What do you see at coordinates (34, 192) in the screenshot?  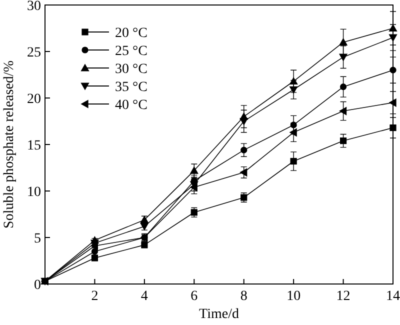 I see `y-tick-label: 10` at bounding box center [34, 192].